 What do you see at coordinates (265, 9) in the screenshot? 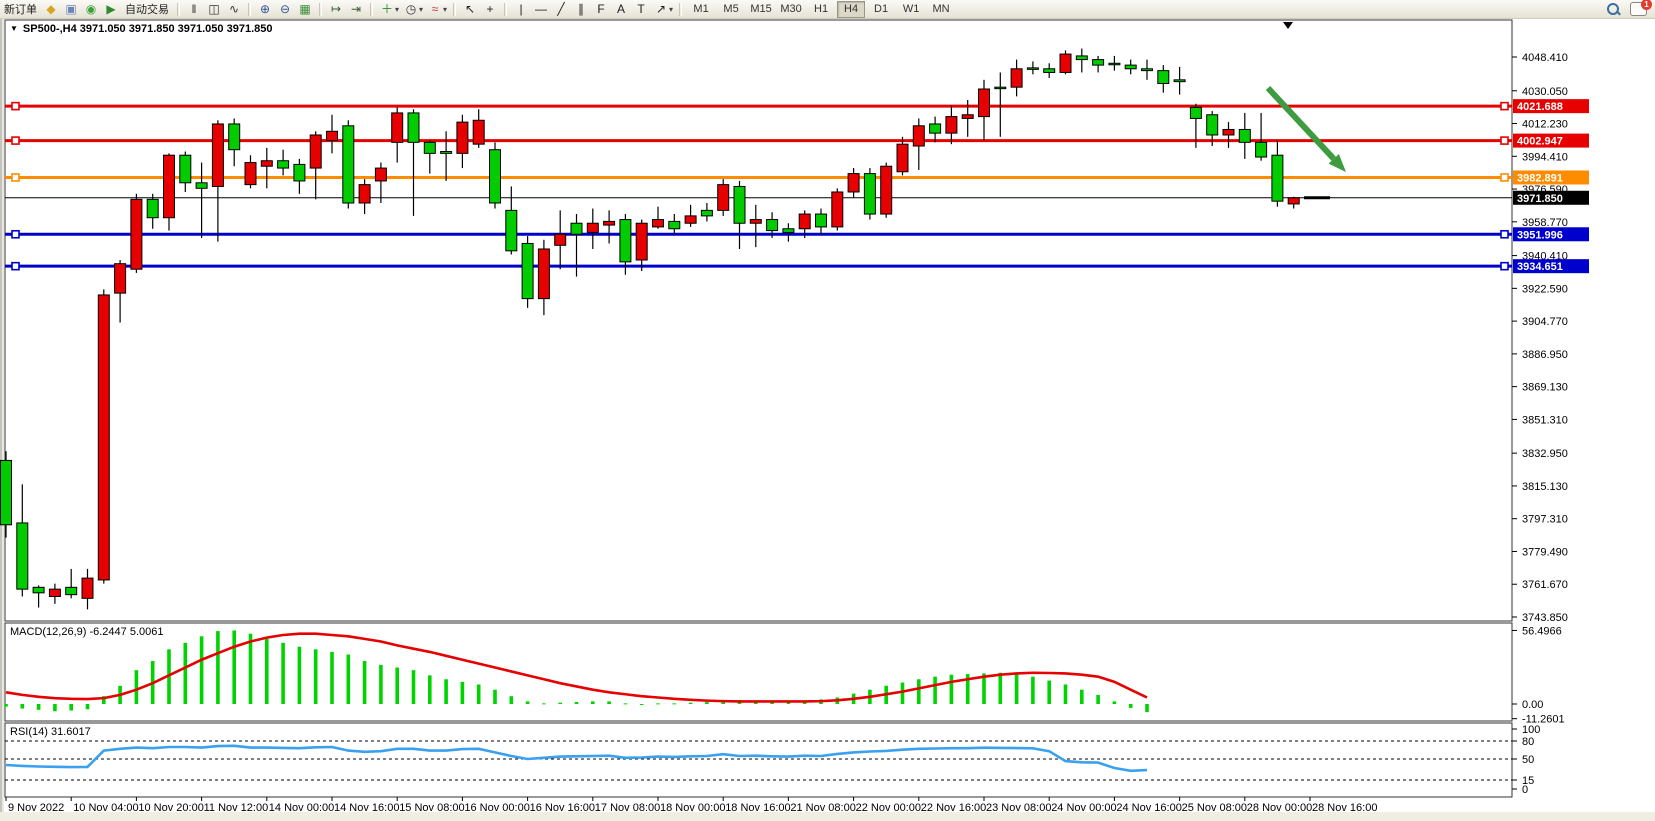
I see `zoom-in-icon: ⊕` at bounding box center [265, 9].